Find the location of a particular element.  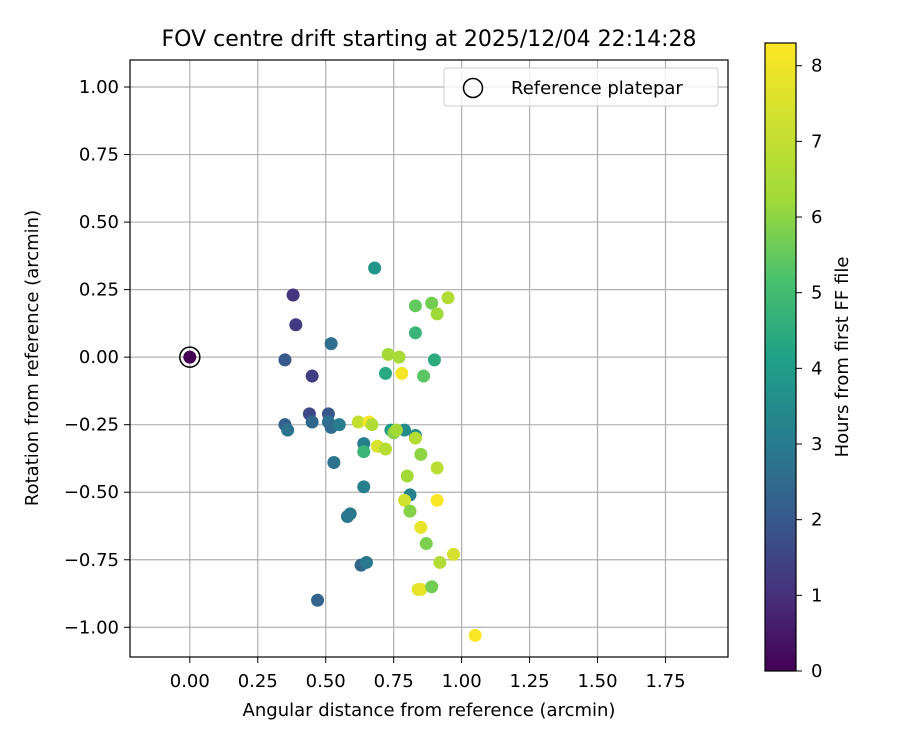

reference-ring is located at coordinates (190, 357).